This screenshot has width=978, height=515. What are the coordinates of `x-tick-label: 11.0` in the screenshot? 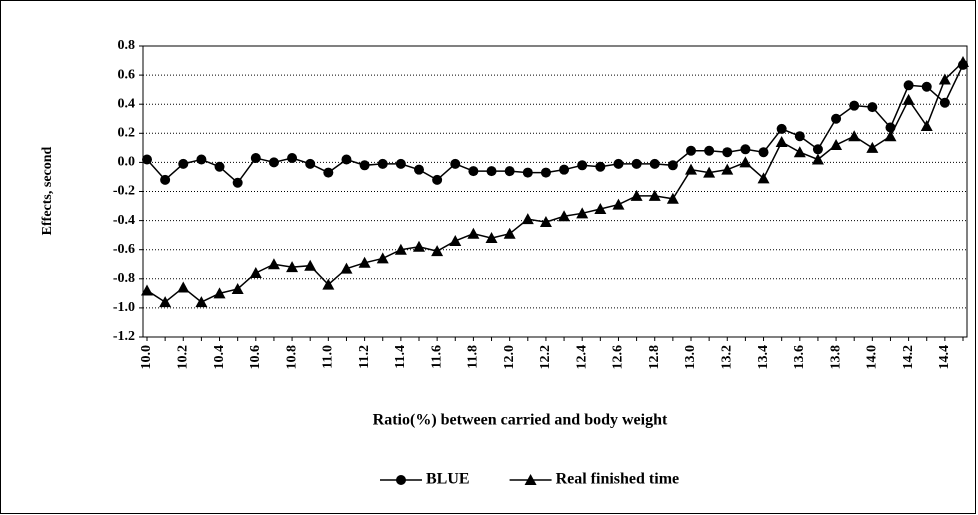 It's located at (328, 357).